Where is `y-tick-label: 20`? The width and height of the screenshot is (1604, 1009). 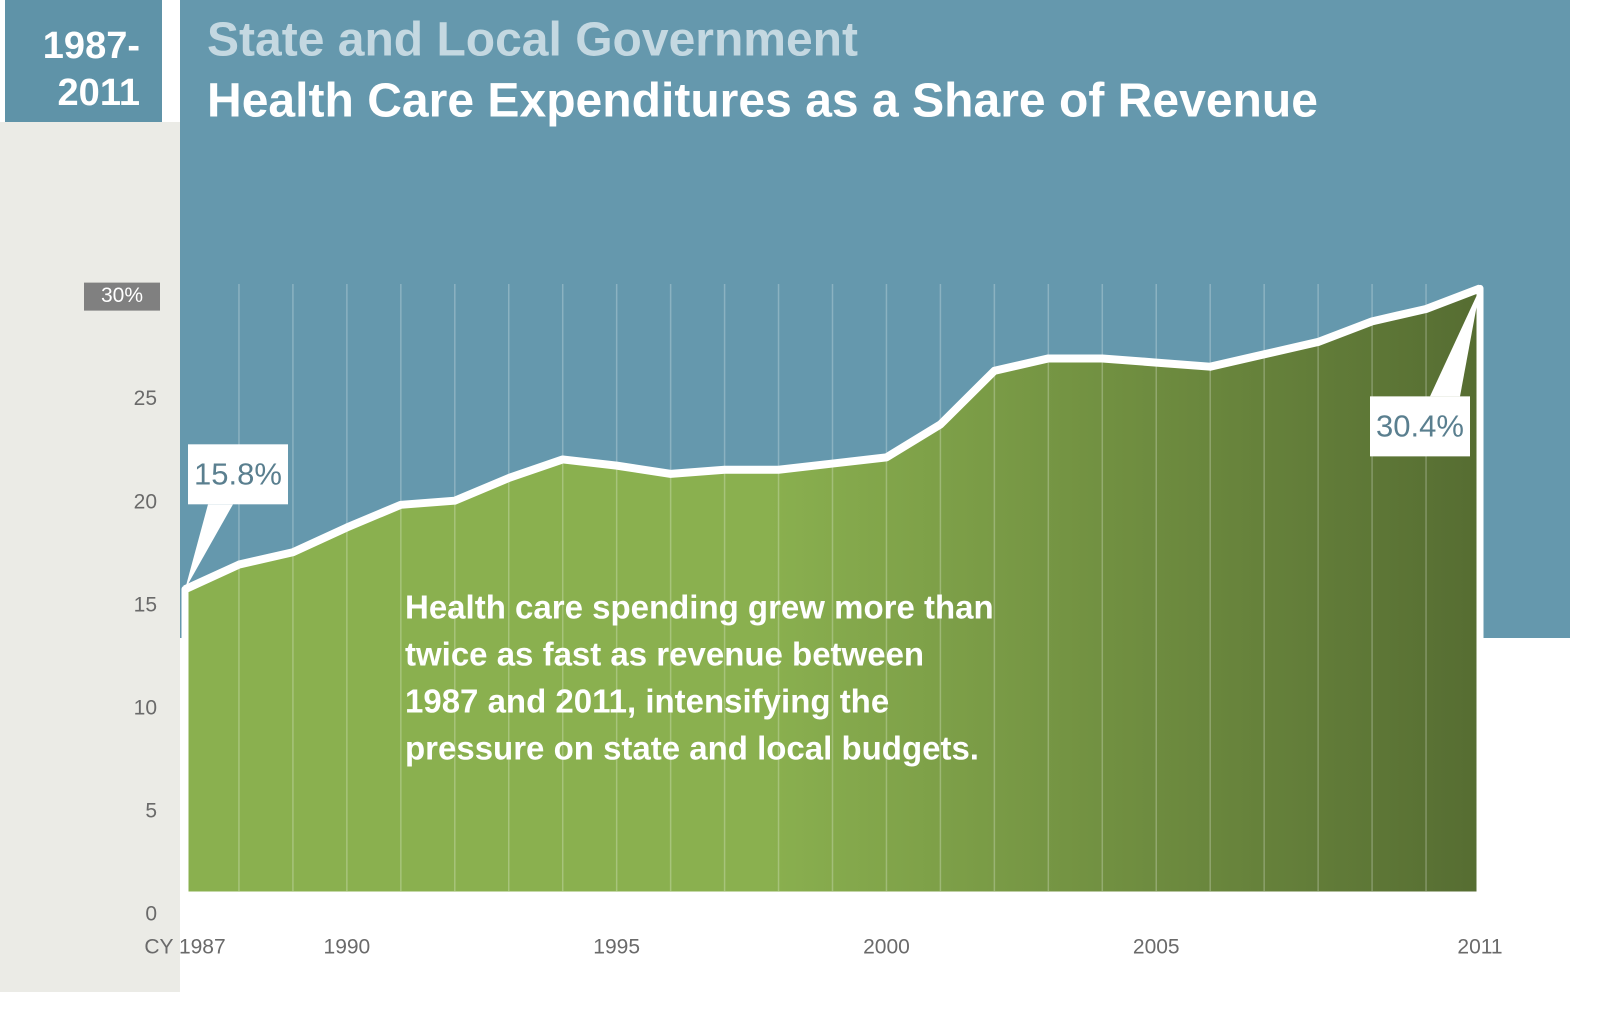
y-tick-label: 20 is located at coordinates (145, 501).